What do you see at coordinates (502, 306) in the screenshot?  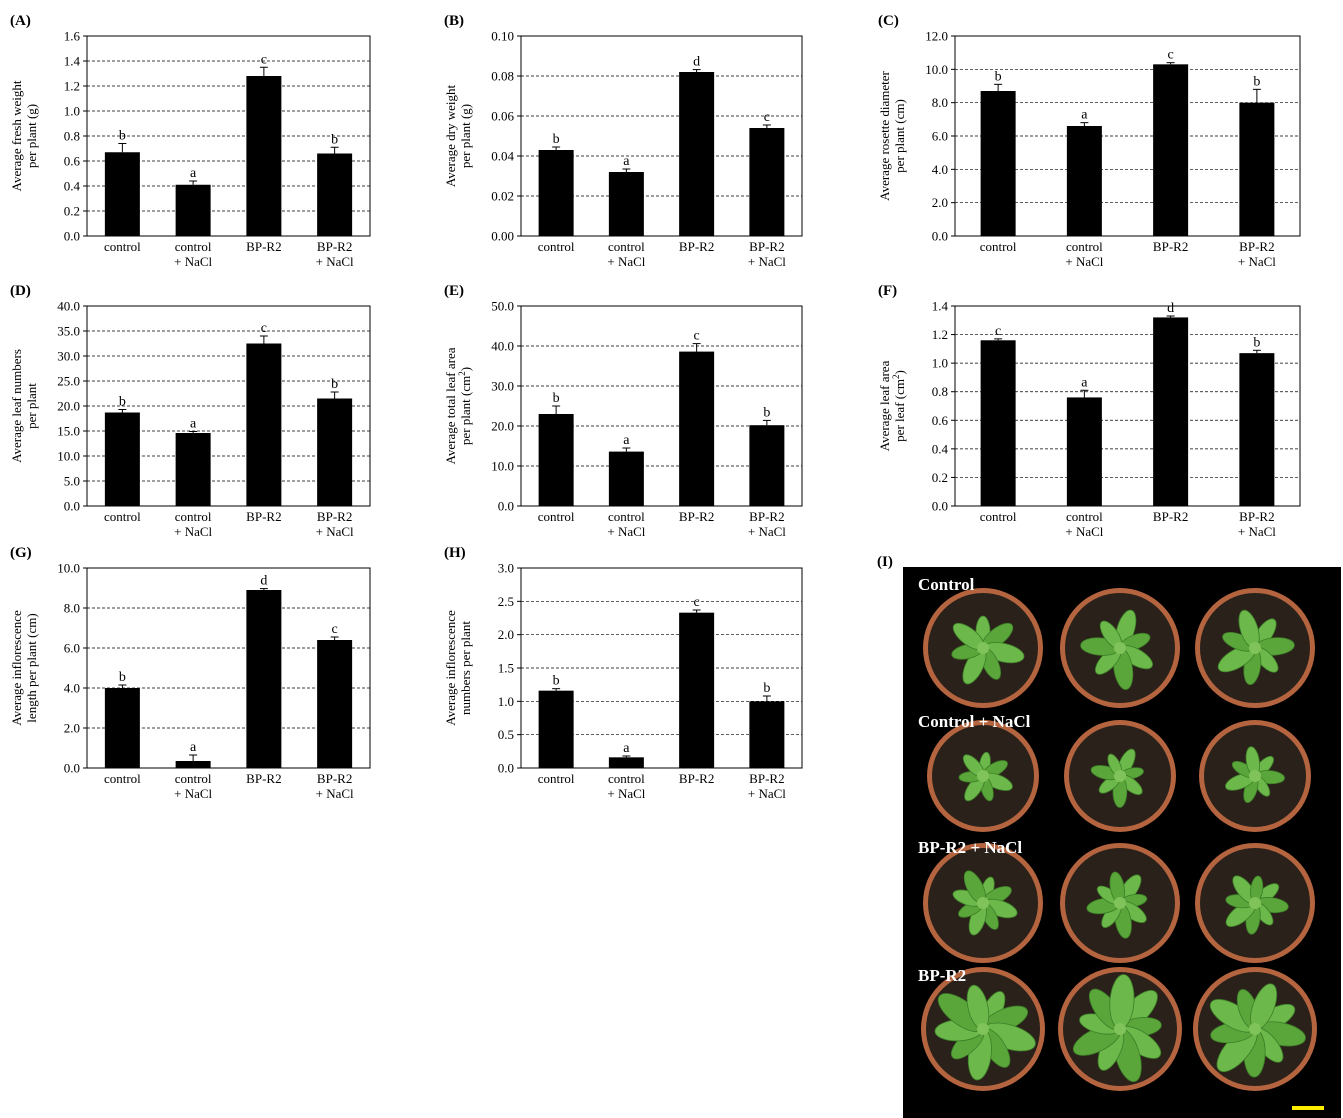 I see `y-tick-label: 50.0` at bounding box center [502, 306].